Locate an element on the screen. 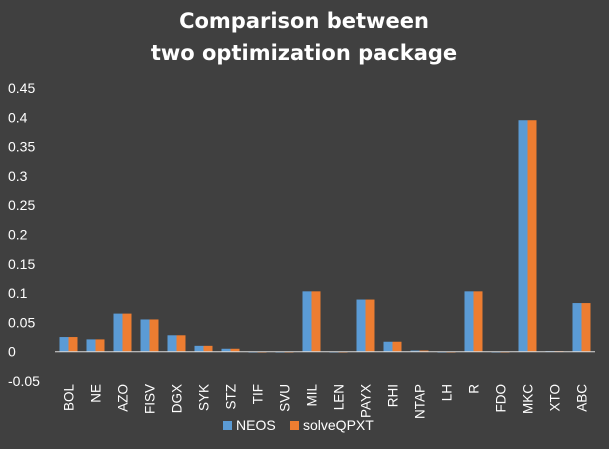 Image resolution: width=609 pixels, height=449 pixels. x-tick-label: MIL is located at coordinates (312, 395).